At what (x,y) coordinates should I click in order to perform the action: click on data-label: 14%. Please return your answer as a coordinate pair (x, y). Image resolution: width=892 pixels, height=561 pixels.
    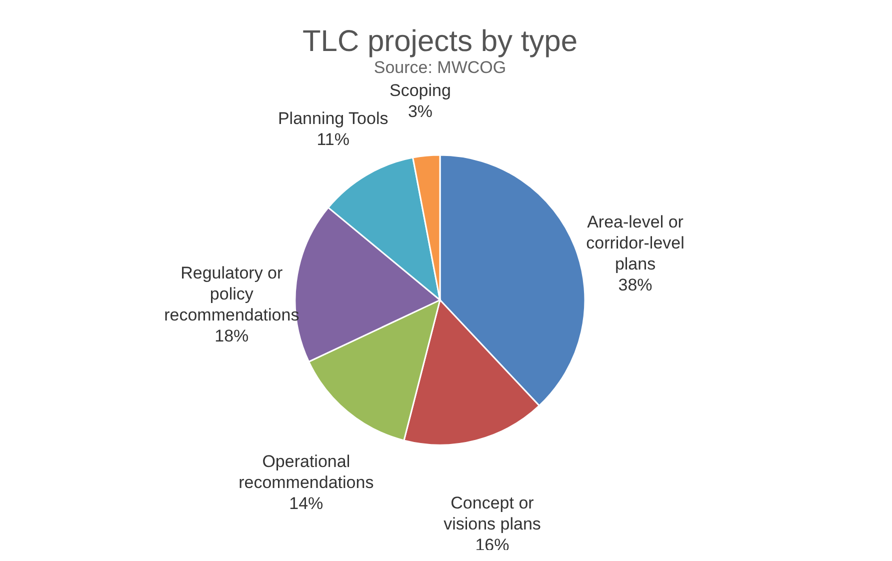
    Looking at the image, I should click on (306, 503).